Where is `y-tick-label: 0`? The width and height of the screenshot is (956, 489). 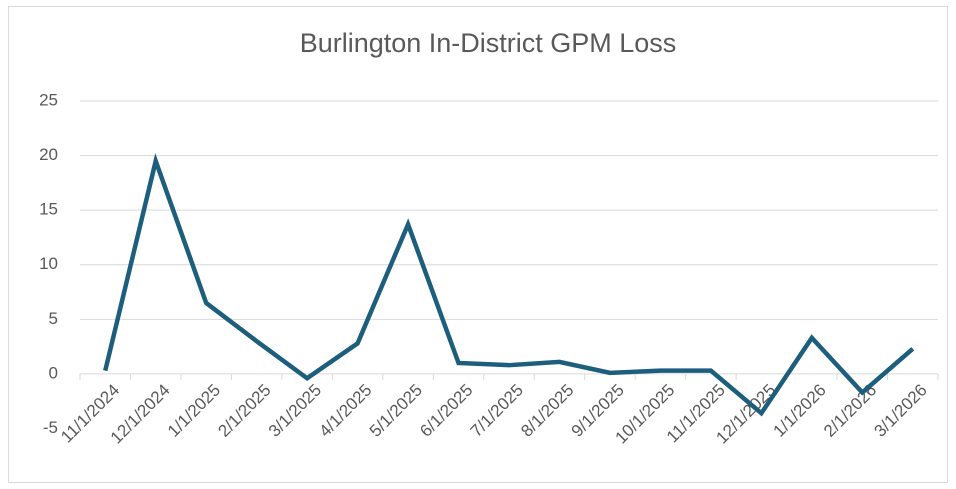 y-tick-label: 0 is located at coordinates (53, 372).